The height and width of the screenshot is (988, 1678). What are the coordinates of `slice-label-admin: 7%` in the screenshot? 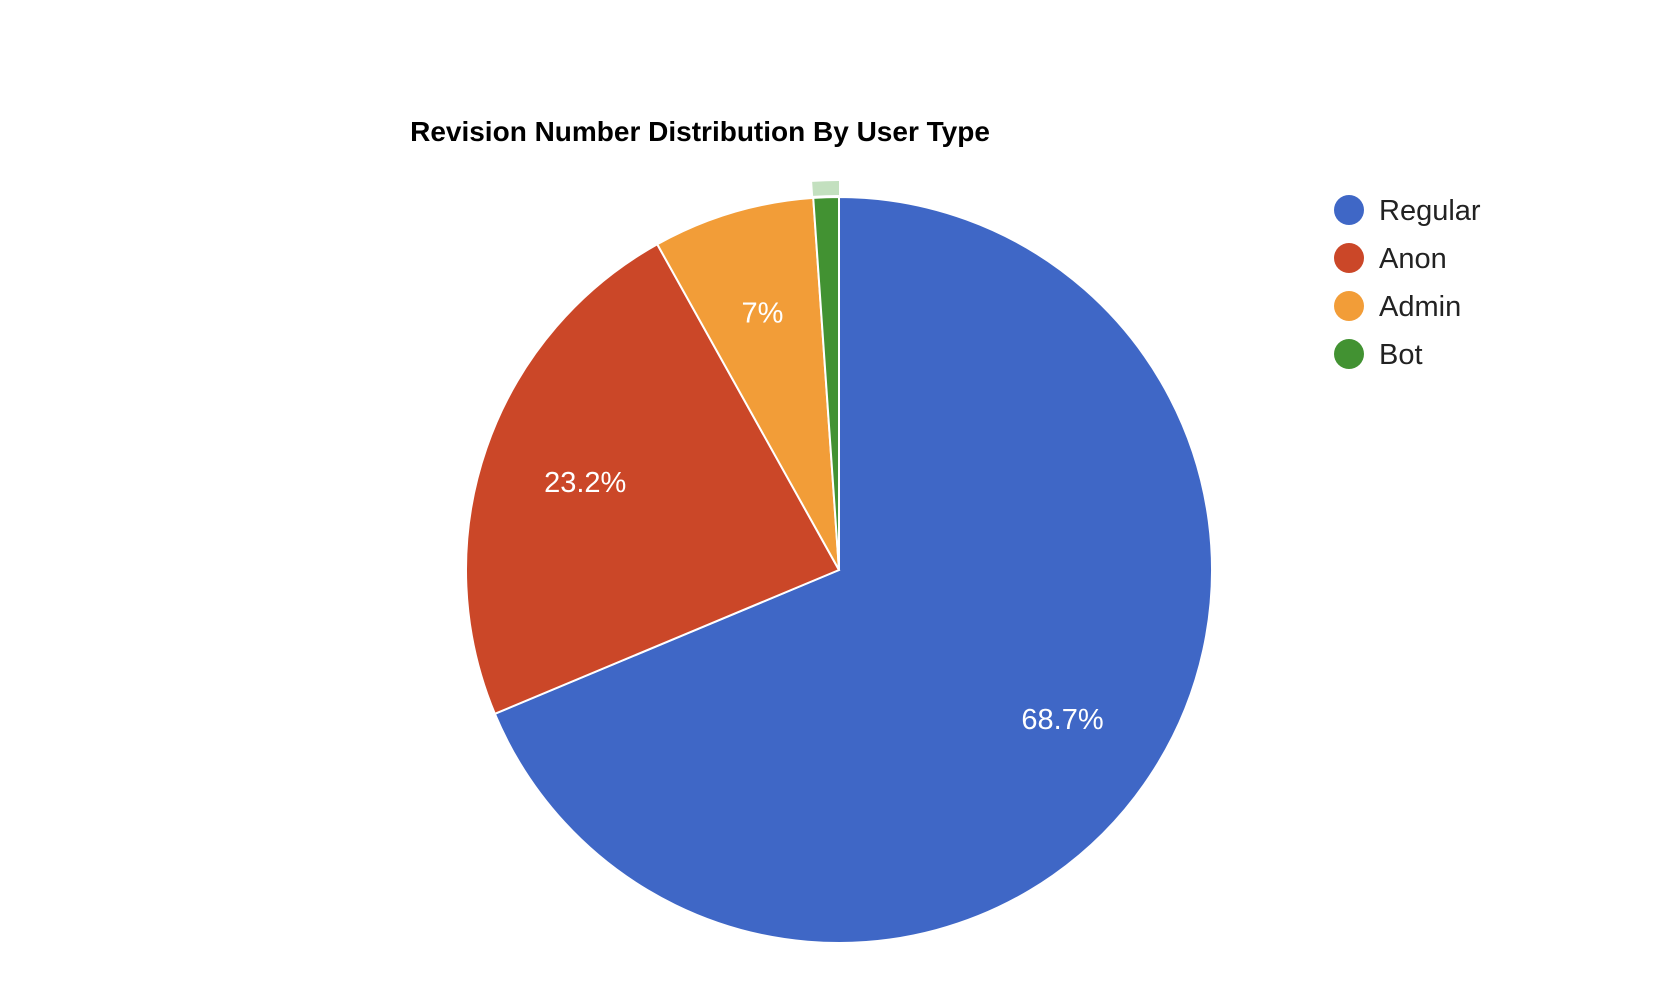 It's located at (762, 314).